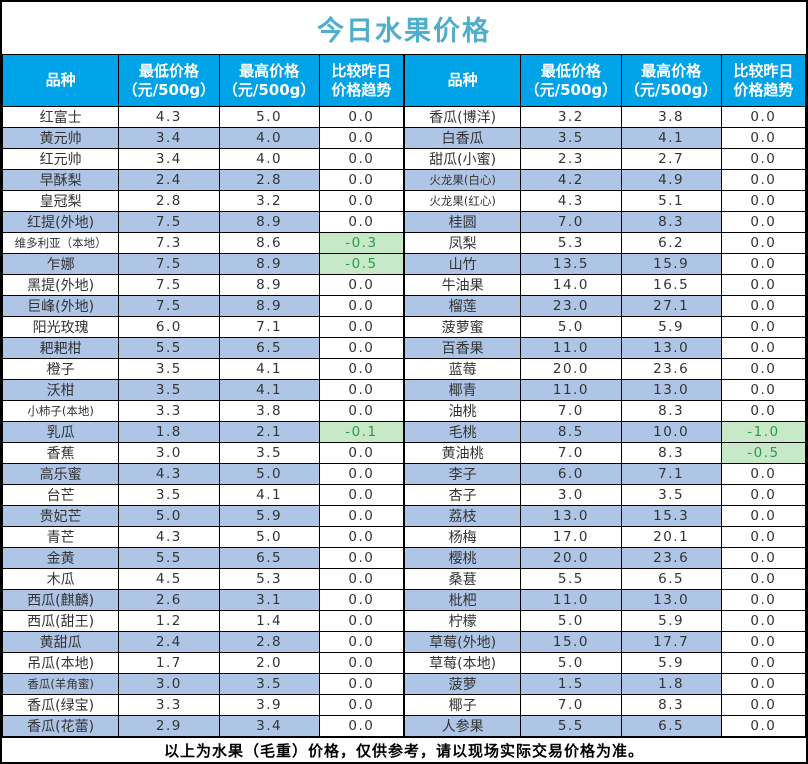 The height and width of the screenshot is (764, 808). Describe the element at coordinates (462, 621) in the screenshot. I see `variety-cell: 柠檬` at that location.